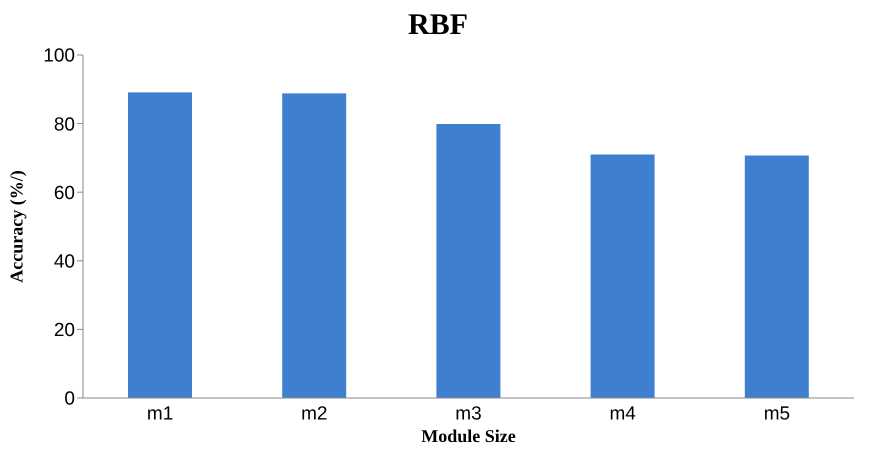  What do you see at coordinates (69, 399) in the screenshot?
I see `y-tick-label: 0` at bounding box center [69, 399].